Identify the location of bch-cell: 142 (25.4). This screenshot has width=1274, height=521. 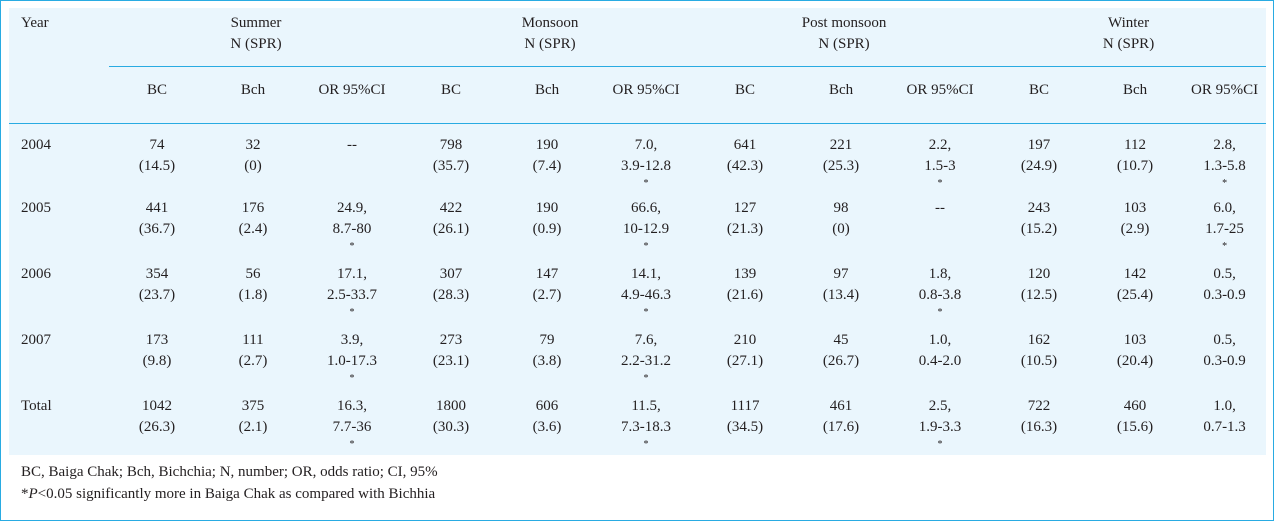
(1135, 297).